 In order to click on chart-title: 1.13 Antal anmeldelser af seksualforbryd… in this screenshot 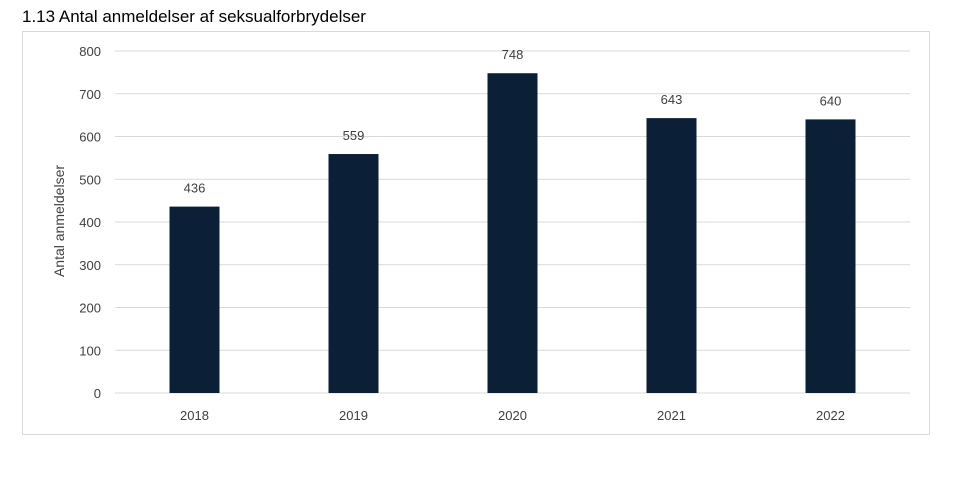, I will do `click(194, 16)`.